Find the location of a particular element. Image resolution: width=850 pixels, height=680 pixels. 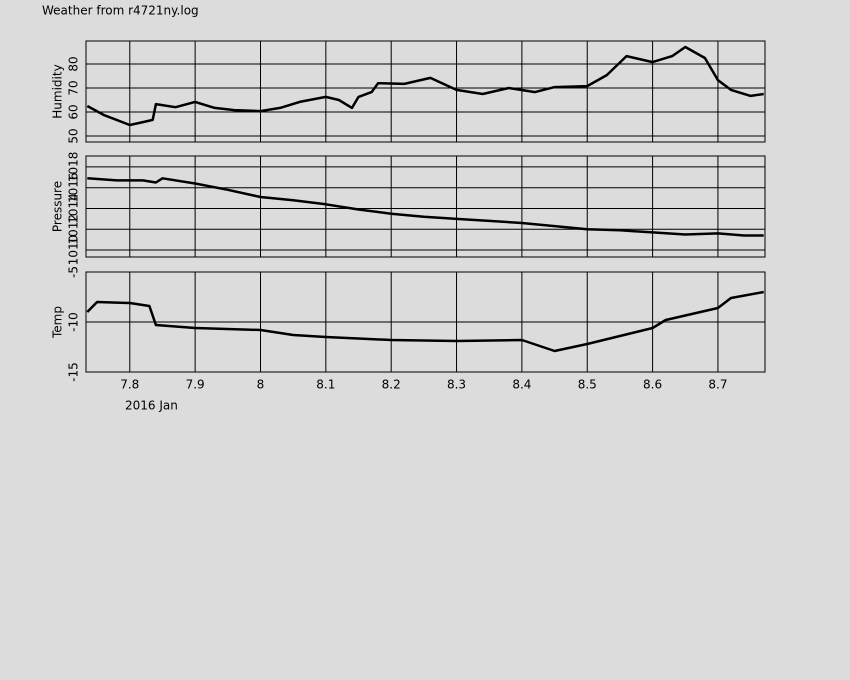

x-tick-label: 8.3 is located at coordinates (456, 385).